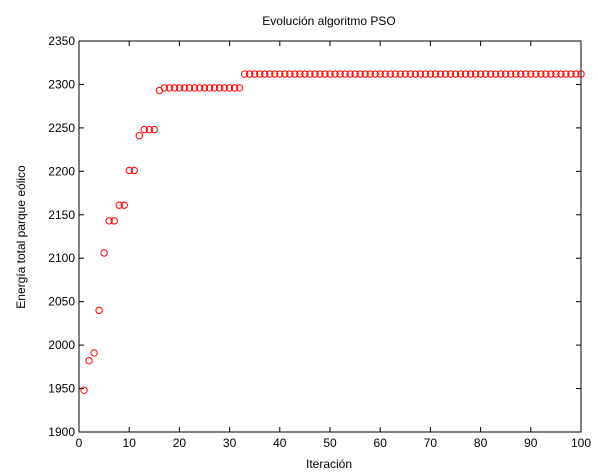 Image resolution: width=598 pixels, height=475 pixels. I want to click on x-axis-label: Iteración, so click(329, 463).